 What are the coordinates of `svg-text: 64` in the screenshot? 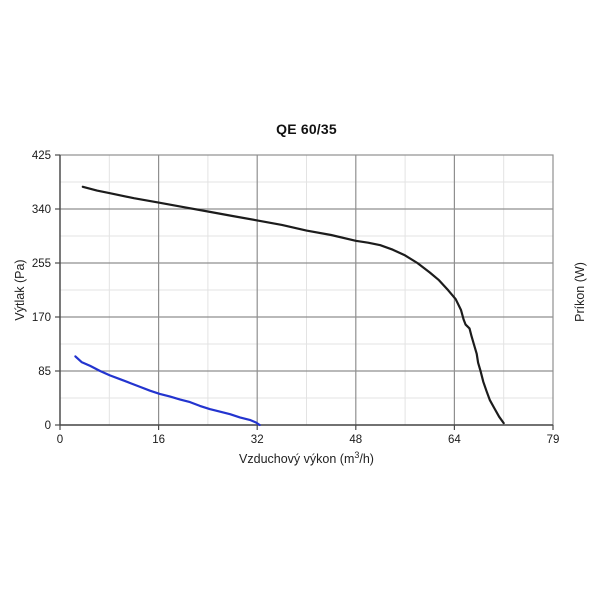 It's located at (454, 440).